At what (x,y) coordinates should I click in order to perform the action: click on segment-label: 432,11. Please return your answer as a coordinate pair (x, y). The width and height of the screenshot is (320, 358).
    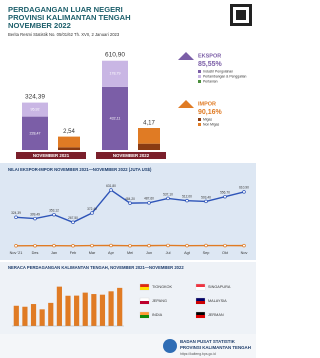
    Looking at the image, I should click on (115, 118).